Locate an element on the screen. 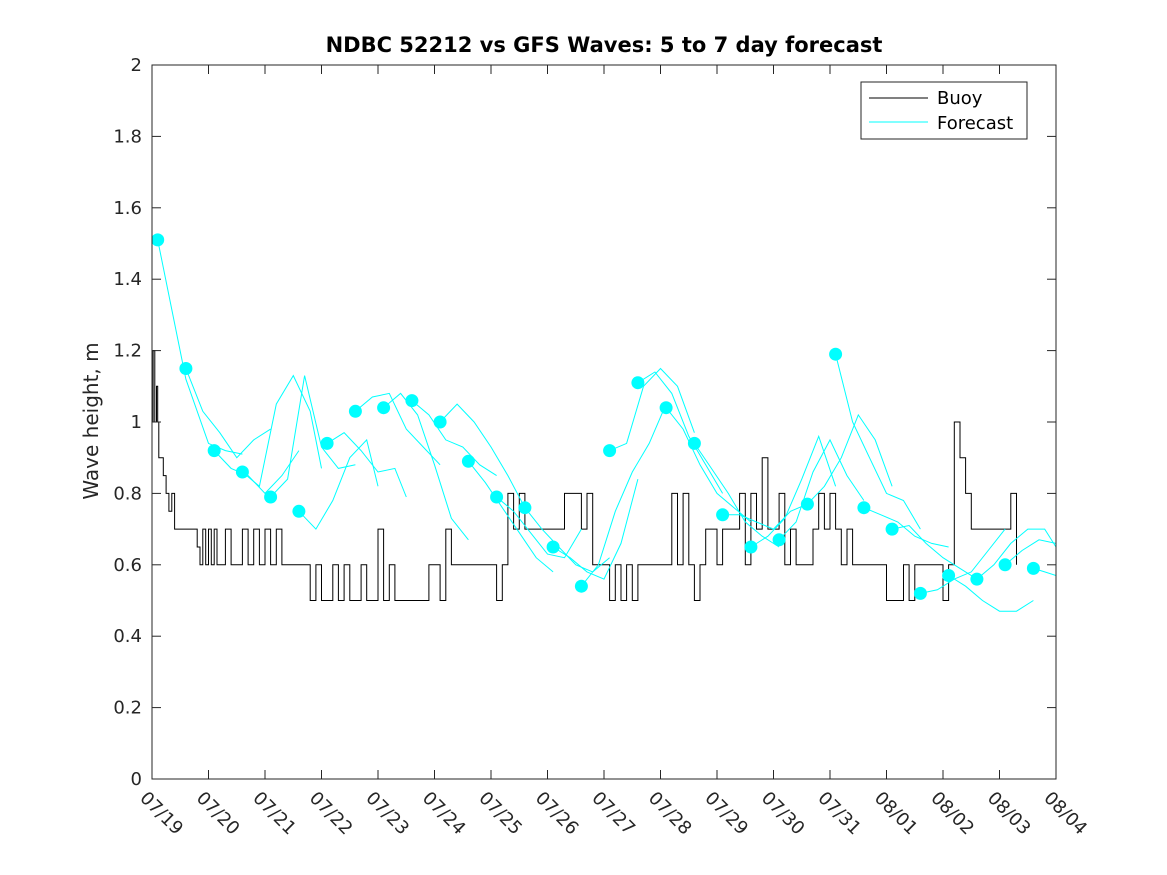  y-tick-label: 0 is located at coordinates (136, 779).